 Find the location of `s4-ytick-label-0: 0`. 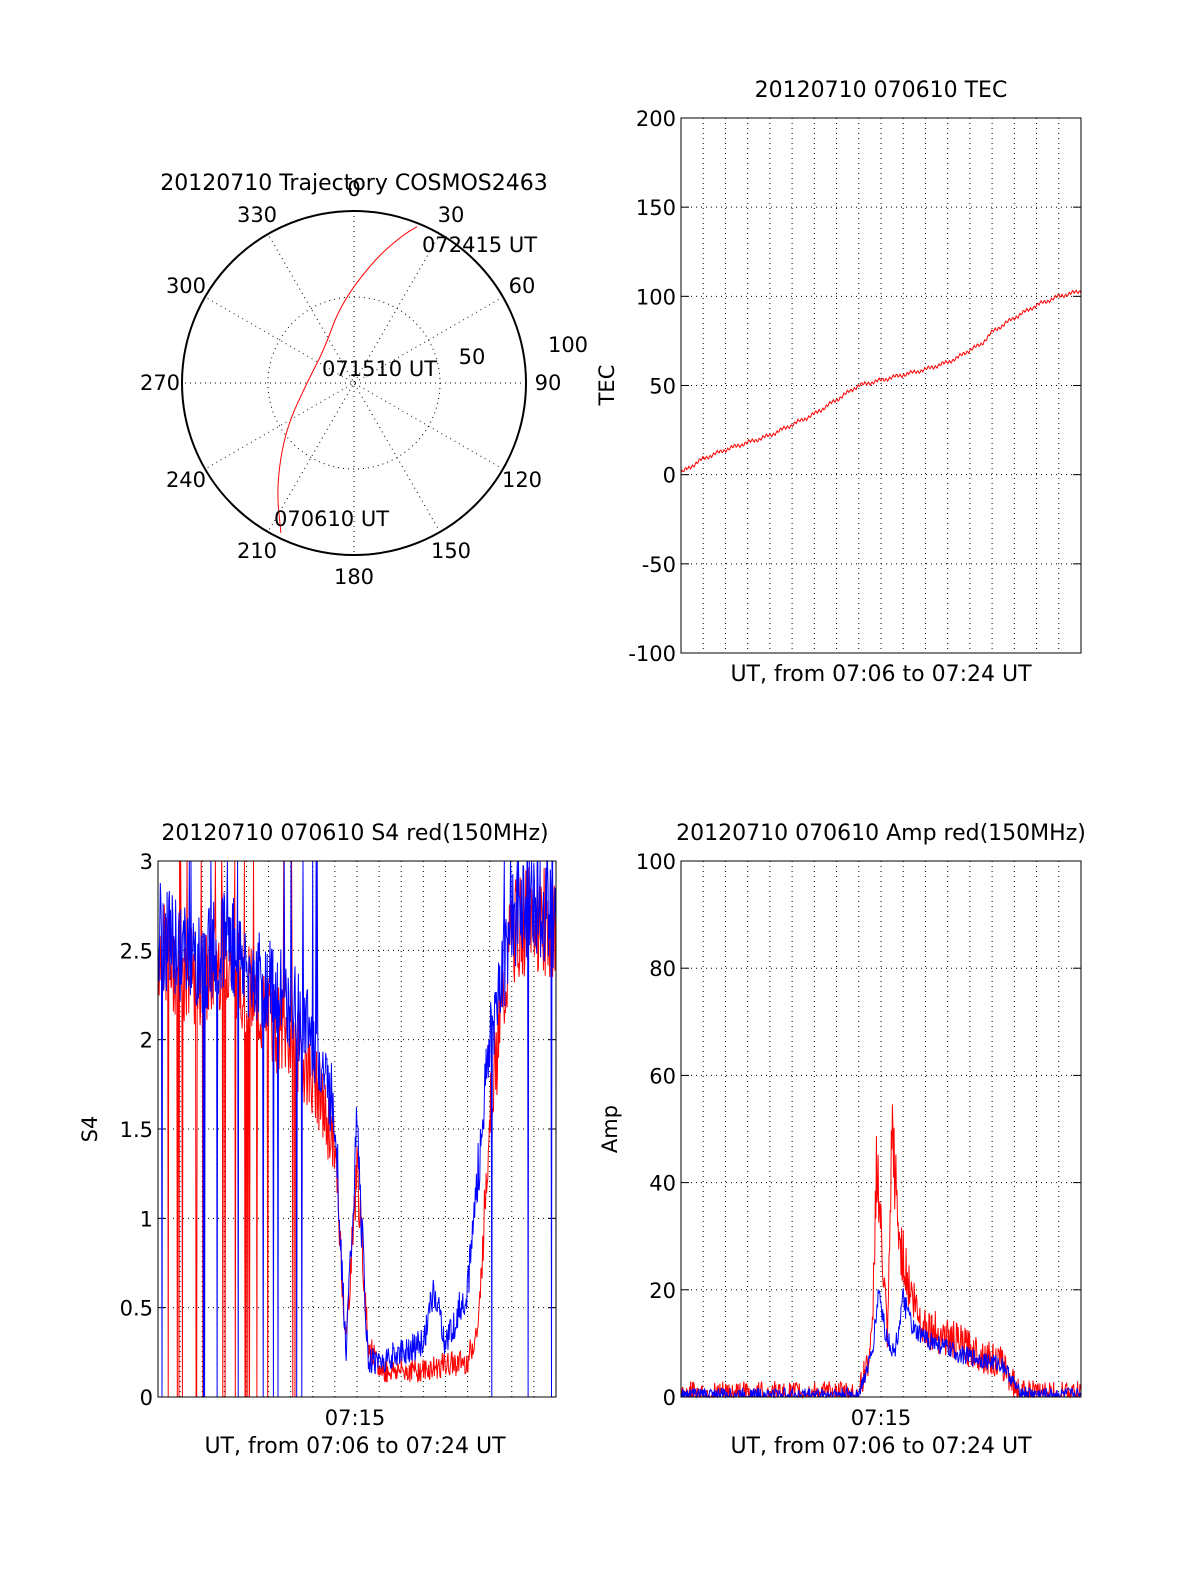

s4-ytick-label-0: 0 is located at coordinates (146, 1398).